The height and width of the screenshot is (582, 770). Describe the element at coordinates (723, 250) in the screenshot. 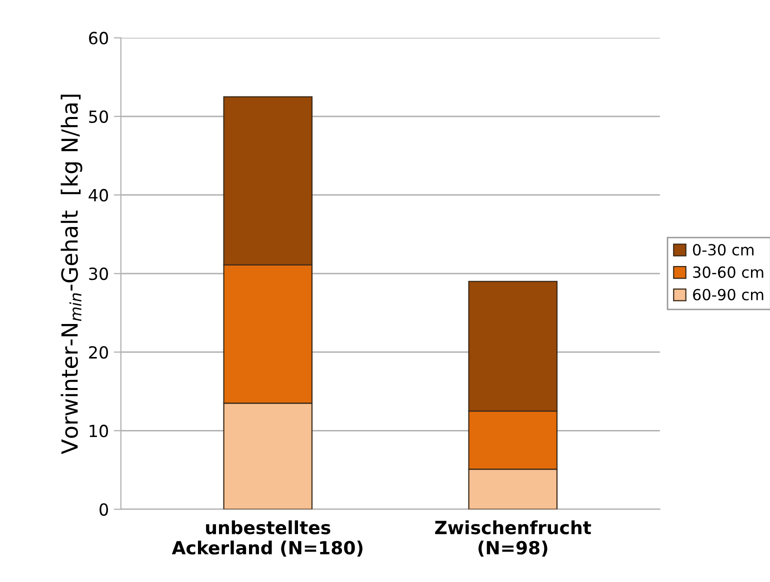

I see `legend-label: 0-30 cm` at that location.